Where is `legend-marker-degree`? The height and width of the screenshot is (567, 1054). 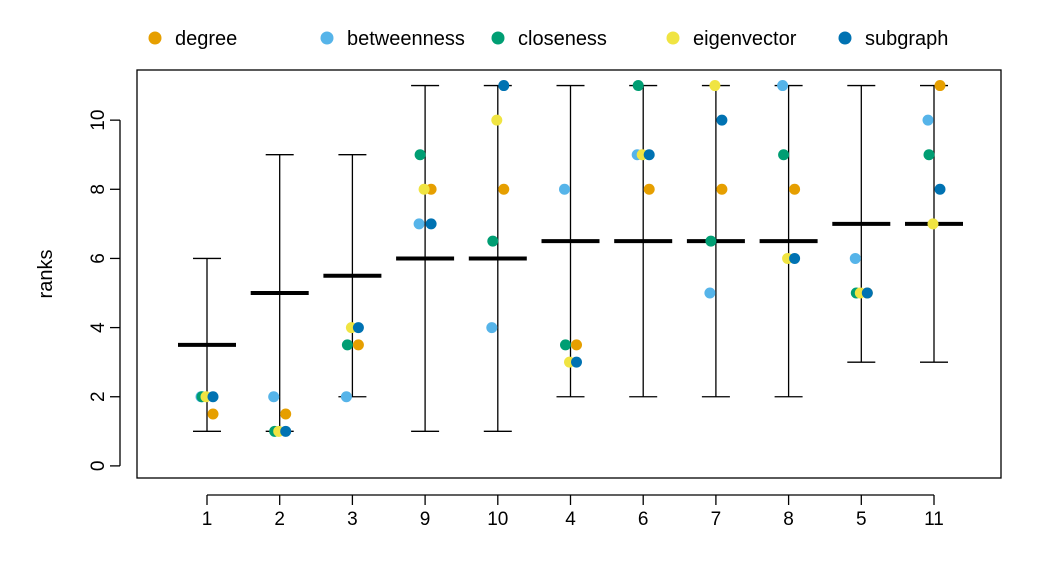
legend-marker-degree is located at coordinates (155, 38).